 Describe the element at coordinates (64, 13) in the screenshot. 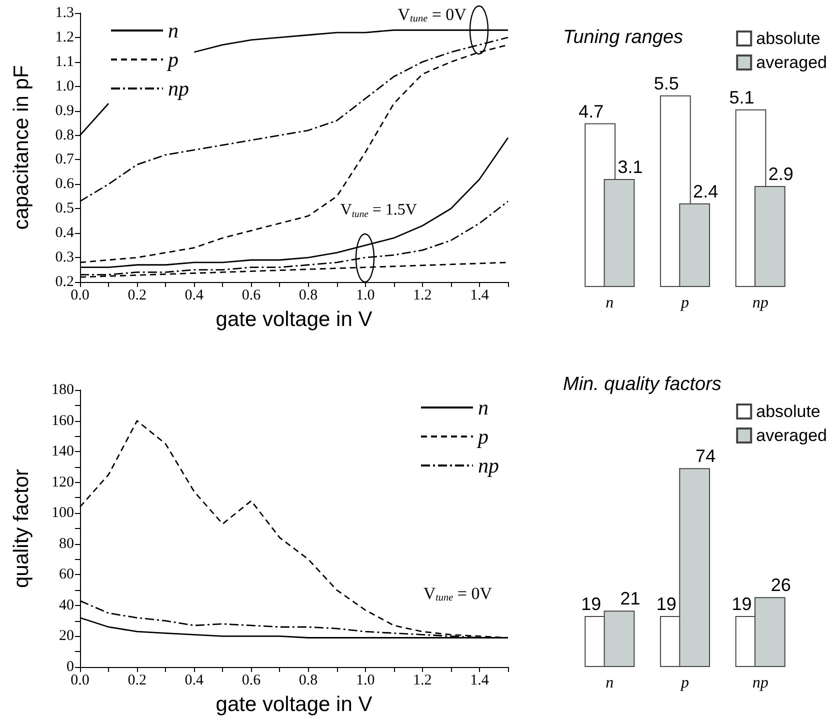

I see `y-tick-label: 1.3` at that location.